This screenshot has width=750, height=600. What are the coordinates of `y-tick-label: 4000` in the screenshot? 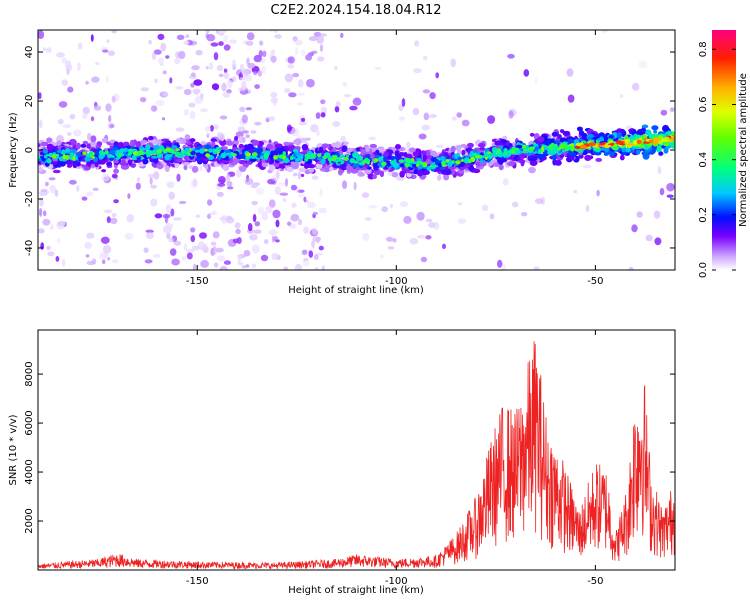 It's located at (29, 471).